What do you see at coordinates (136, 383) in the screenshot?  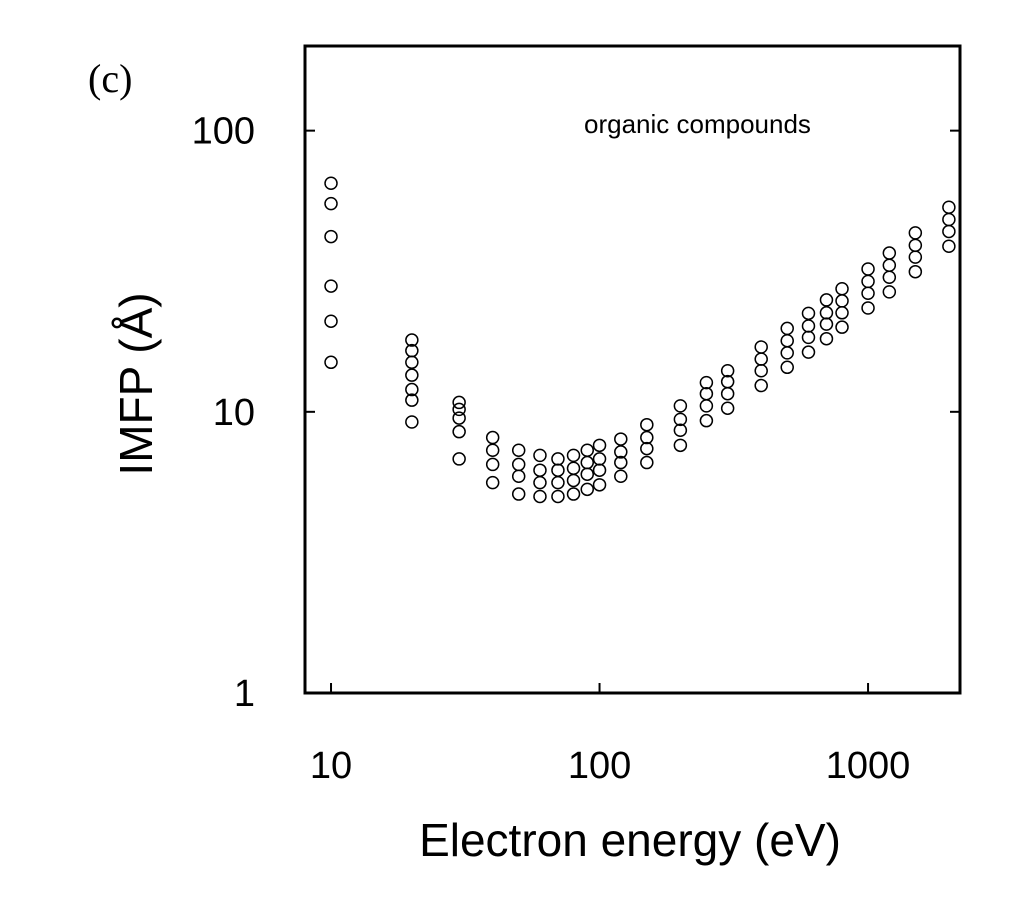 I see `y-axis-label: IMFP (Å)` at bounding box center [136, 383].